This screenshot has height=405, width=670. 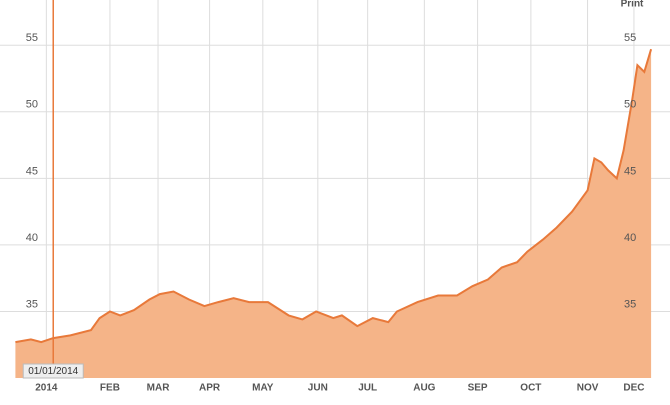 I want to click on x-tick-label: OCT, so click(x=530, y=388).